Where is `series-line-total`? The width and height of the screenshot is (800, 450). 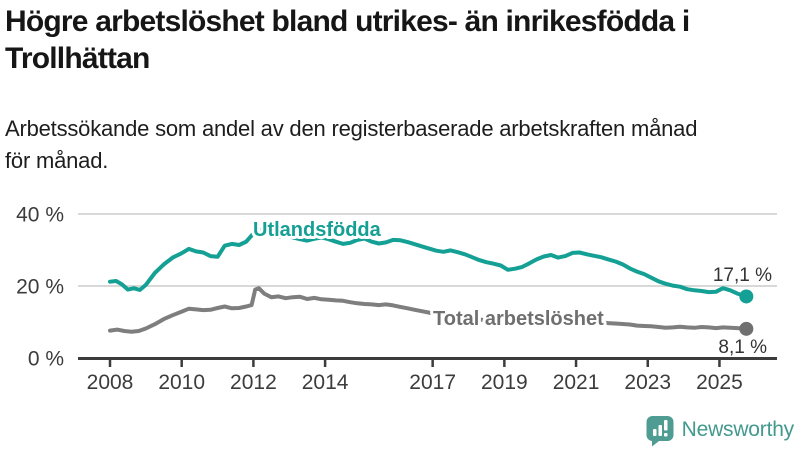
series-line-total is located at coordinates (428, 310).